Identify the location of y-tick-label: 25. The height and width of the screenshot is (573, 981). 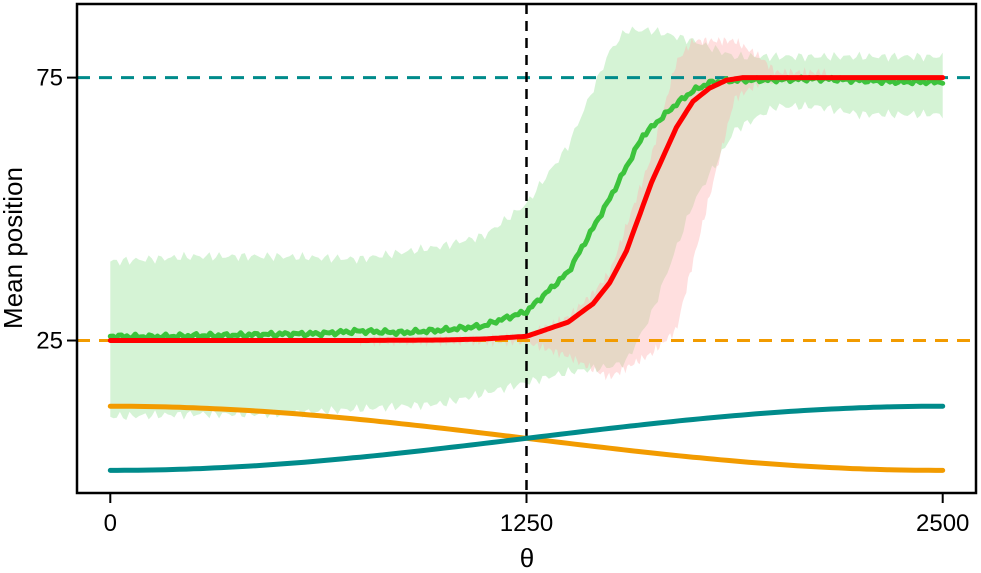
(49, 341).